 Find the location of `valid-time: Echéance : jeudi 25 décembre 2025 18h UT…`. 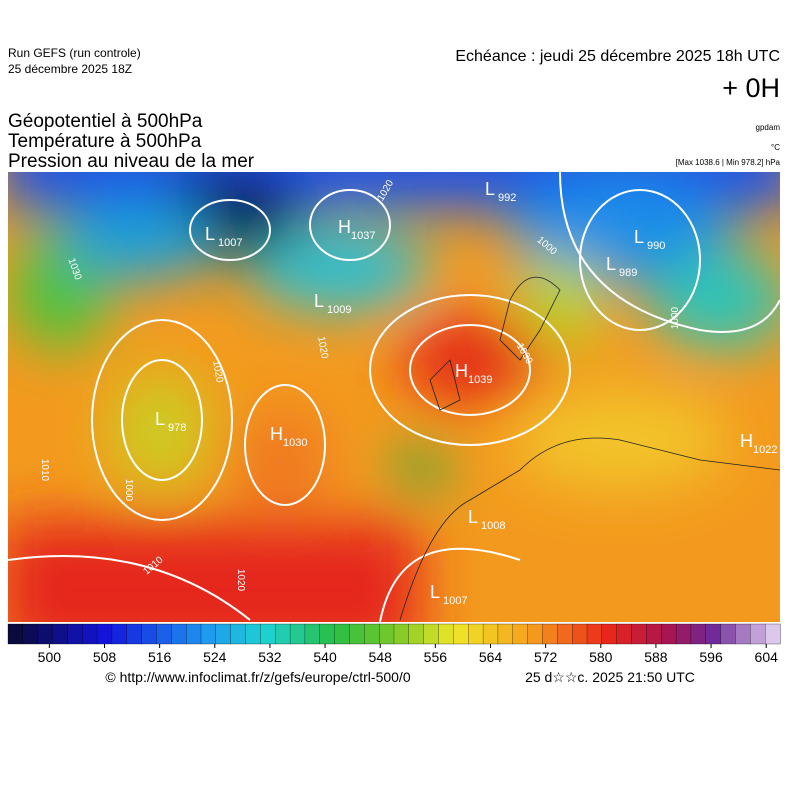

valid-time: Echéance : jeudi 25 décembre 2025 18h UT… is located at coordinates (617, 56).